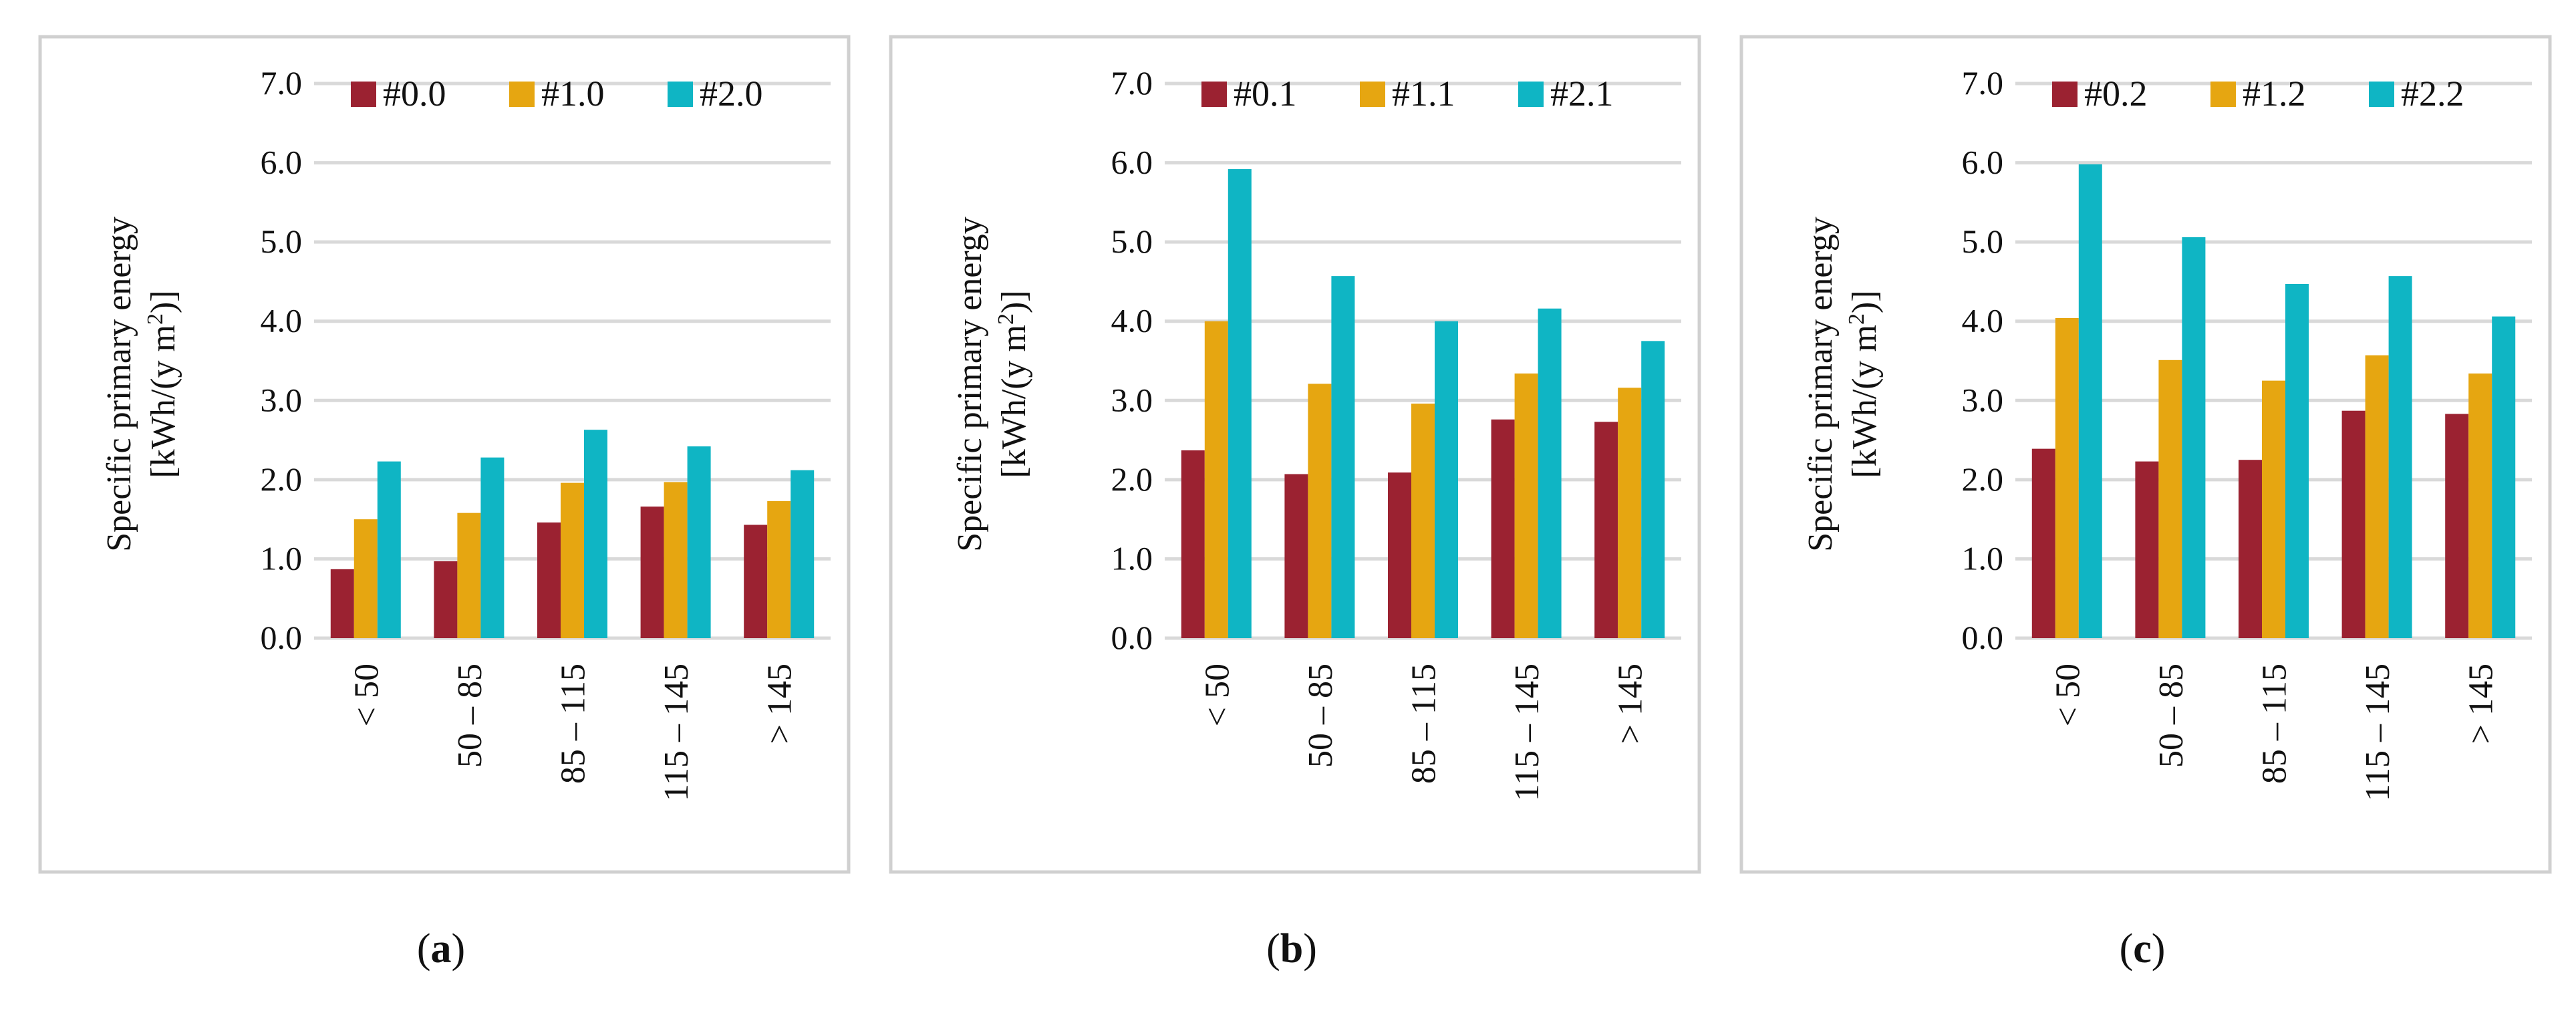 The width and height of the screenshot is (2576, 1019). I want to click on bar-series-0.0-cat-3, so click(652, 572).